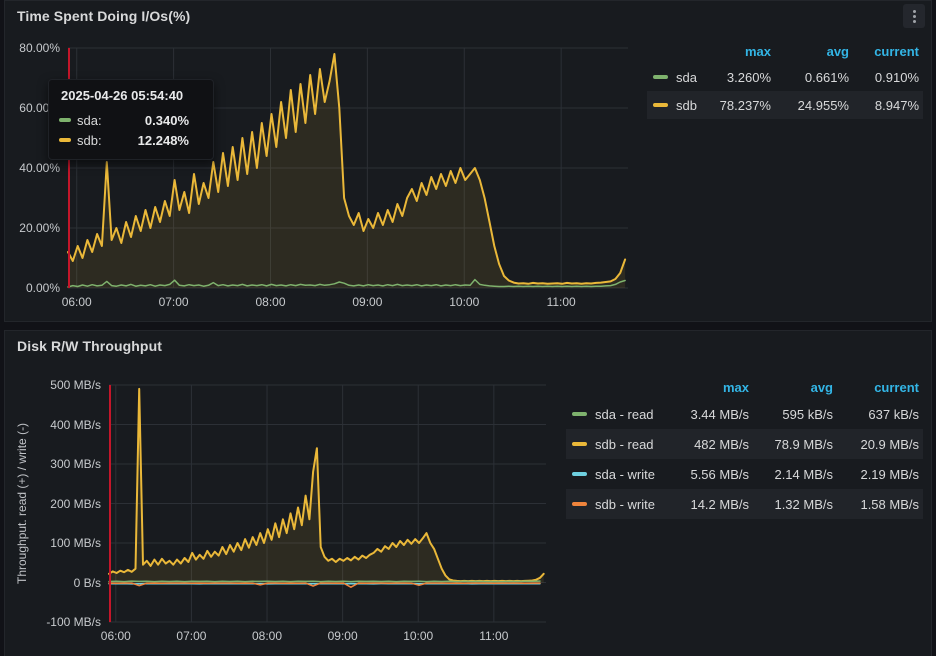 The width and height of the screenshot is (936, 656). I want to click on legend-series-label: sdb, so click(675, 105).